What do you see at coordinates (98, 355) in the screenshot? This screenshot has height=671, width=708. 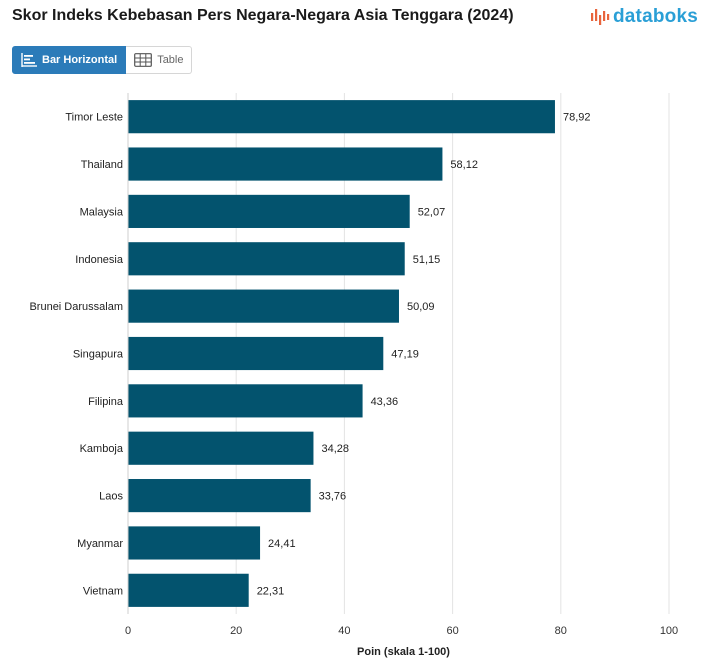 I see `category-label: Singapura` at bounding box center [98, 355].